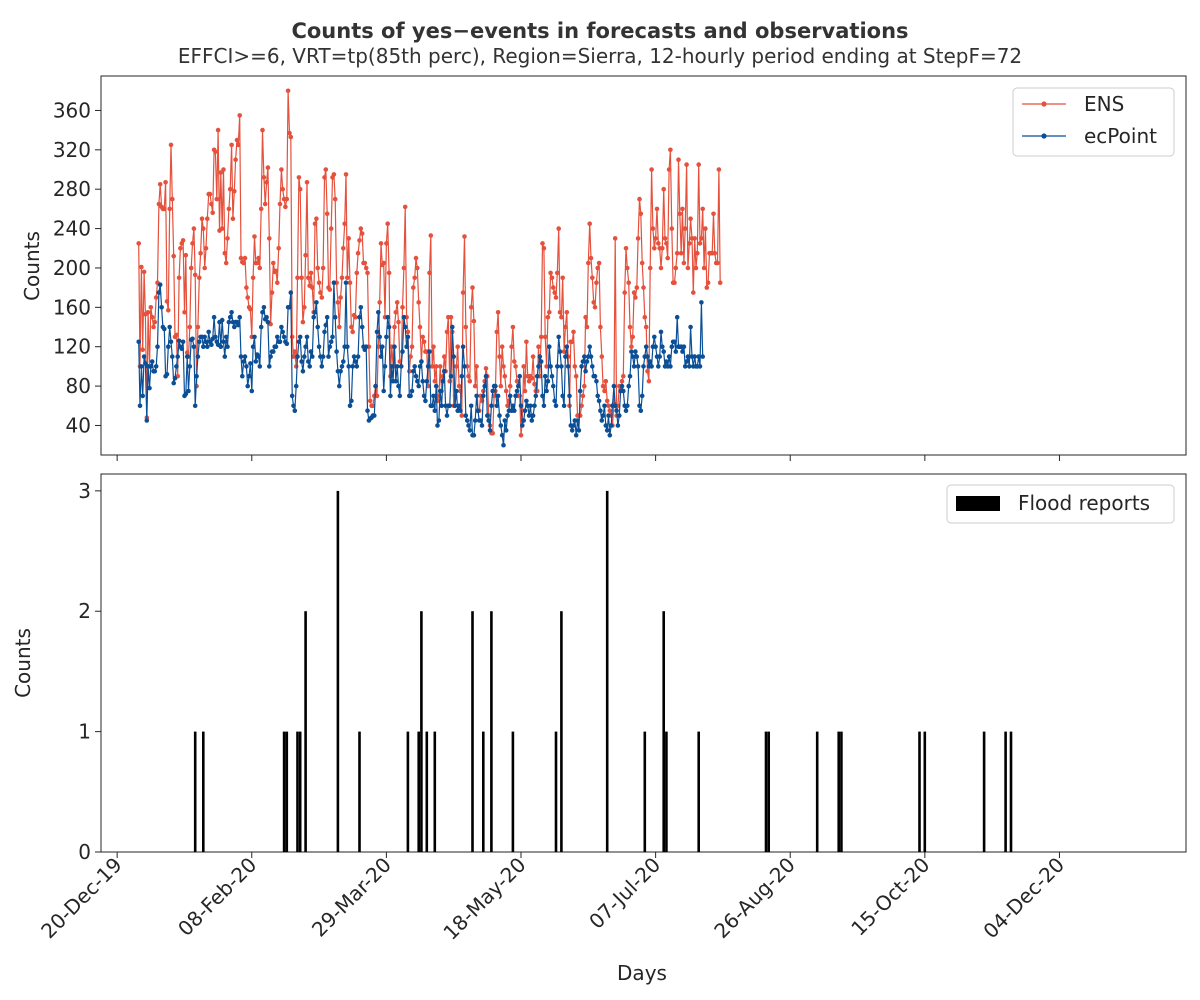  Describe the element at coordinates (1044, 136) in the screenshot. I see `legend-ecpoint-marker` at that location.